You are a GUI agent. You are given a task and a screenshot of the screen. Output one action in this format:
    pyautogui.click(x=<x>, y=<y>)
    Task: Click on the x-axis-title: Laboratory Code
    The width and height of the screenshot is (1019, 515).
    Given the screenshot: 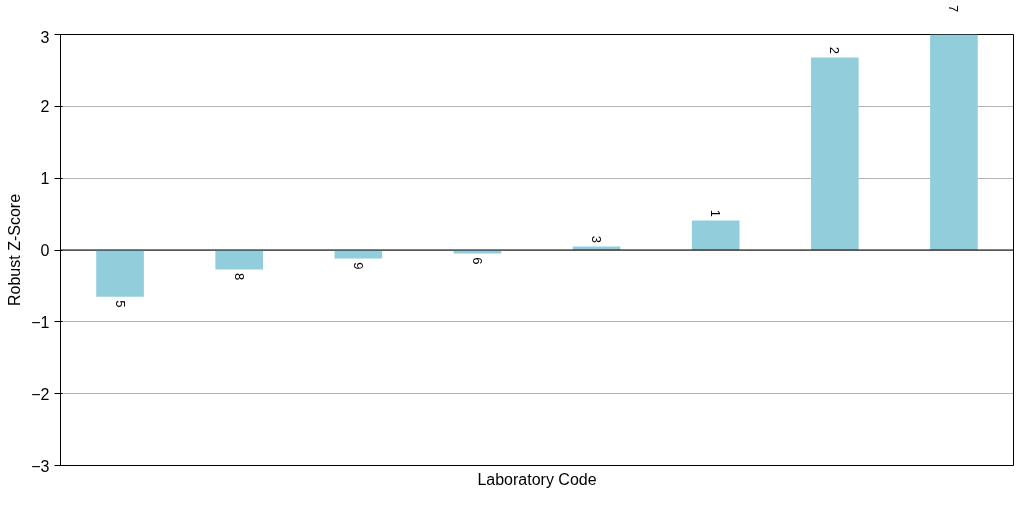 What is the action you would take?
    pyautogui.click(x=537, y=479)
    